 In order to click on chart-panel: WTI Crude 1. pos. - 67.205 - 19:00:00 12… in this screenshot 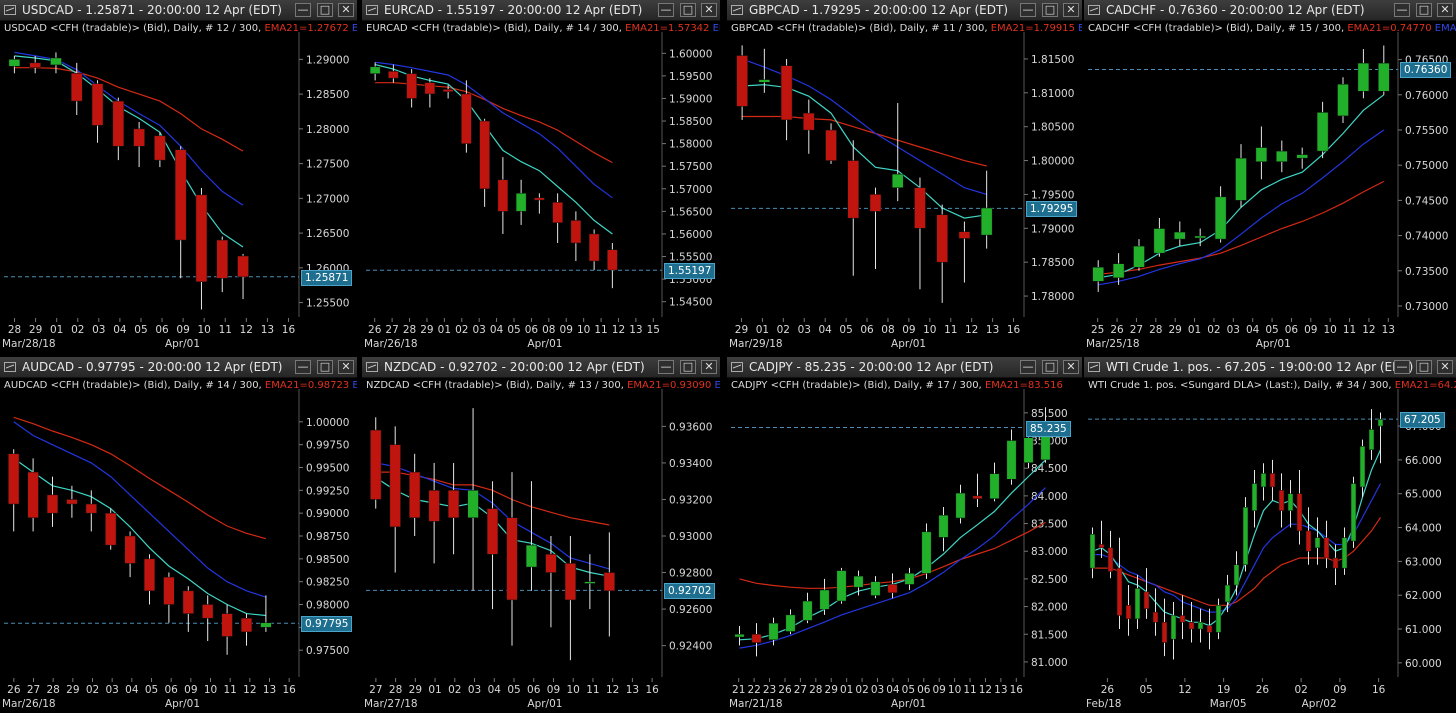, I will do `click(1270, 535)`.